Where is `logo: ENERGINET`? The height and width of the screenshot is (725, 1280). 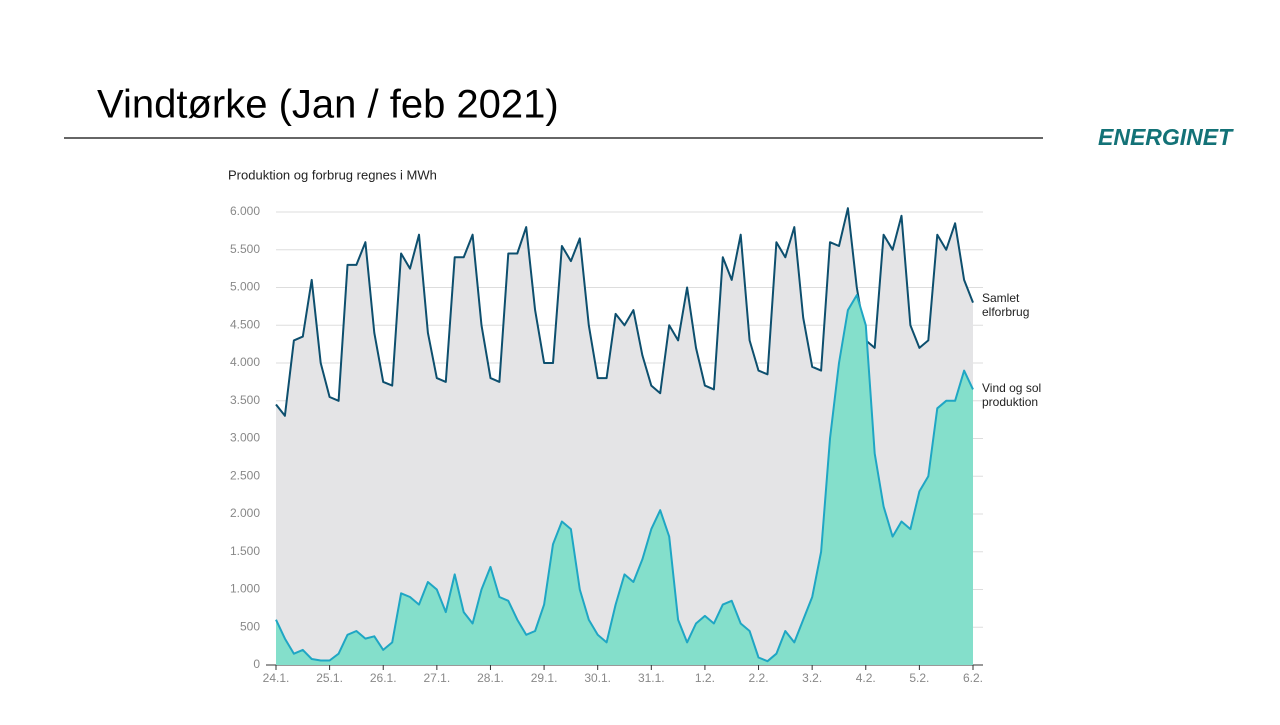 logo: ENERGINET is located at coordinates (1166, 137).